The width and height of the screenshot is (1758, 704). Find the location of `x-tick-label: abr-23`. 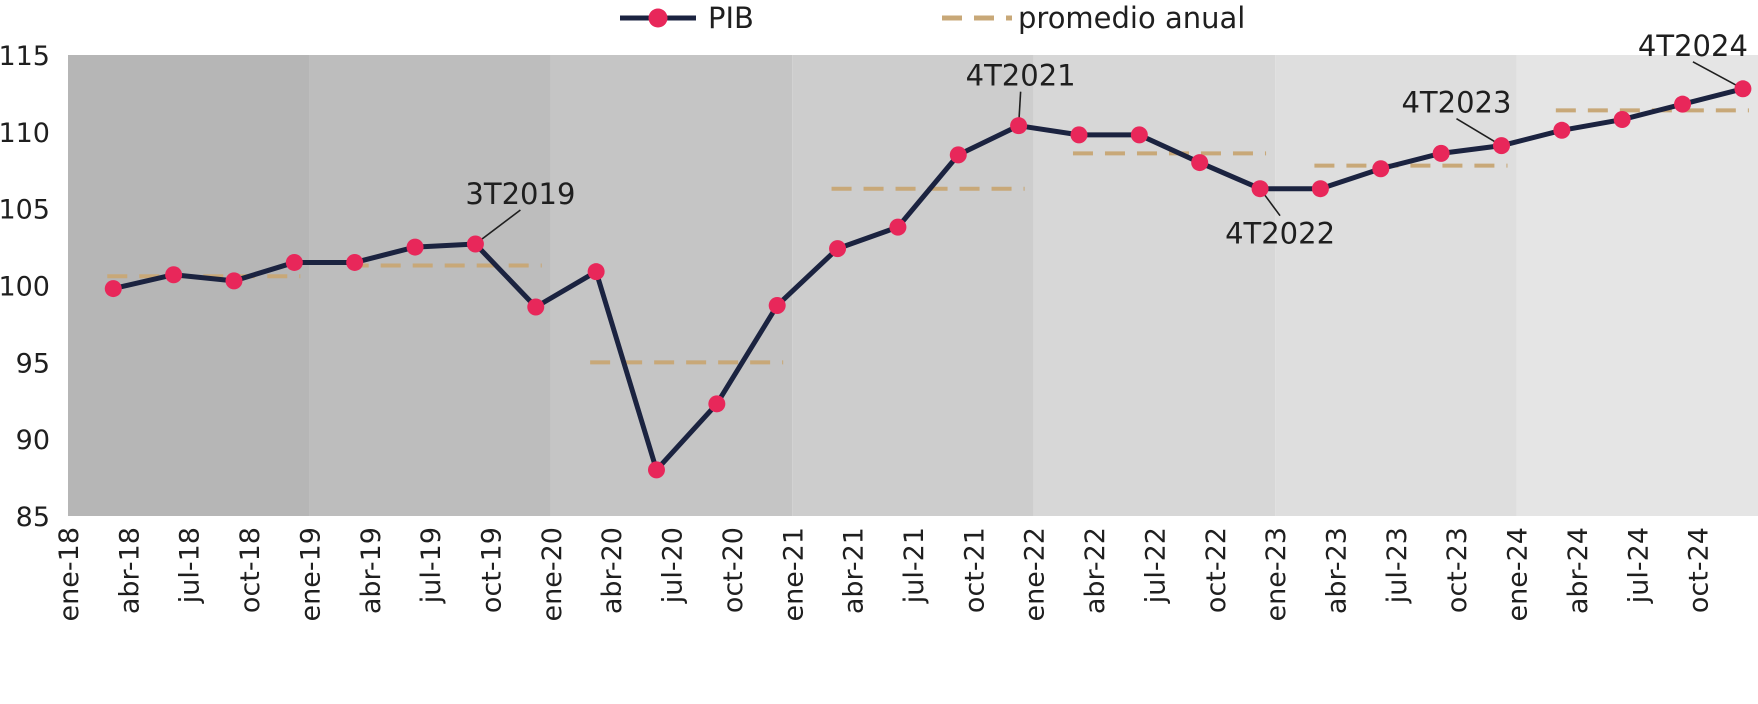

x-tick-label: abr-23 is located at coordinates (1337, 570).